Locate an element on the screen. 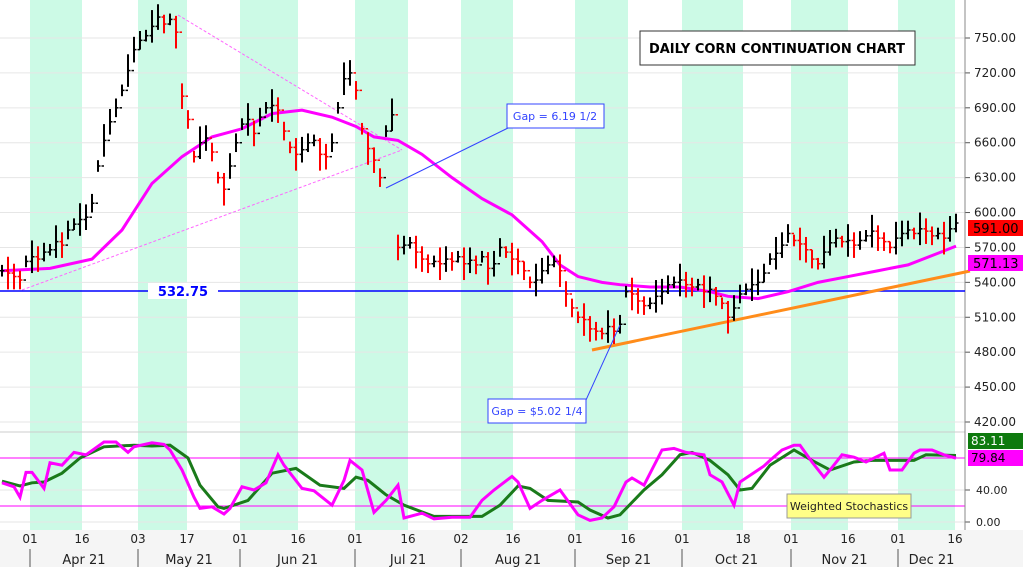 Image resolution: width=1023 pixels, height=571 pixels. y-tick-label: 690.00 is located at coordinates (995, 108).